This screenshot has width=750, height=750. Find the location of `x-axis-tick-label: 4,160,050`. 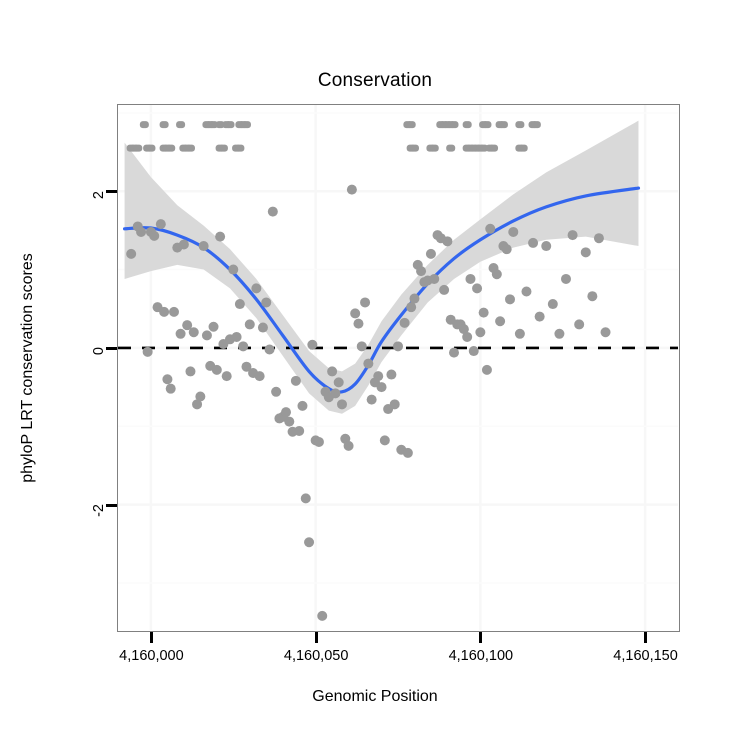

x-axis-tick-label: 4,160,050 is located at coordinates (316, 656).